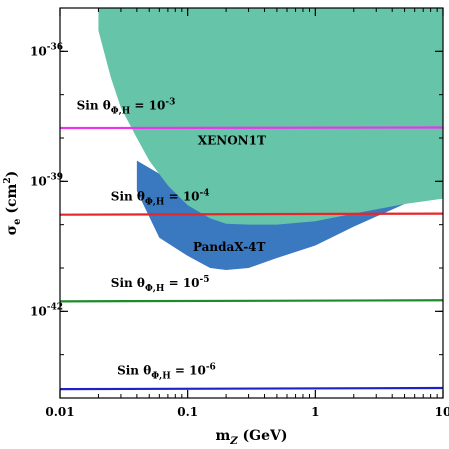  I want to click on coupling-line--4, so click(251, 214).